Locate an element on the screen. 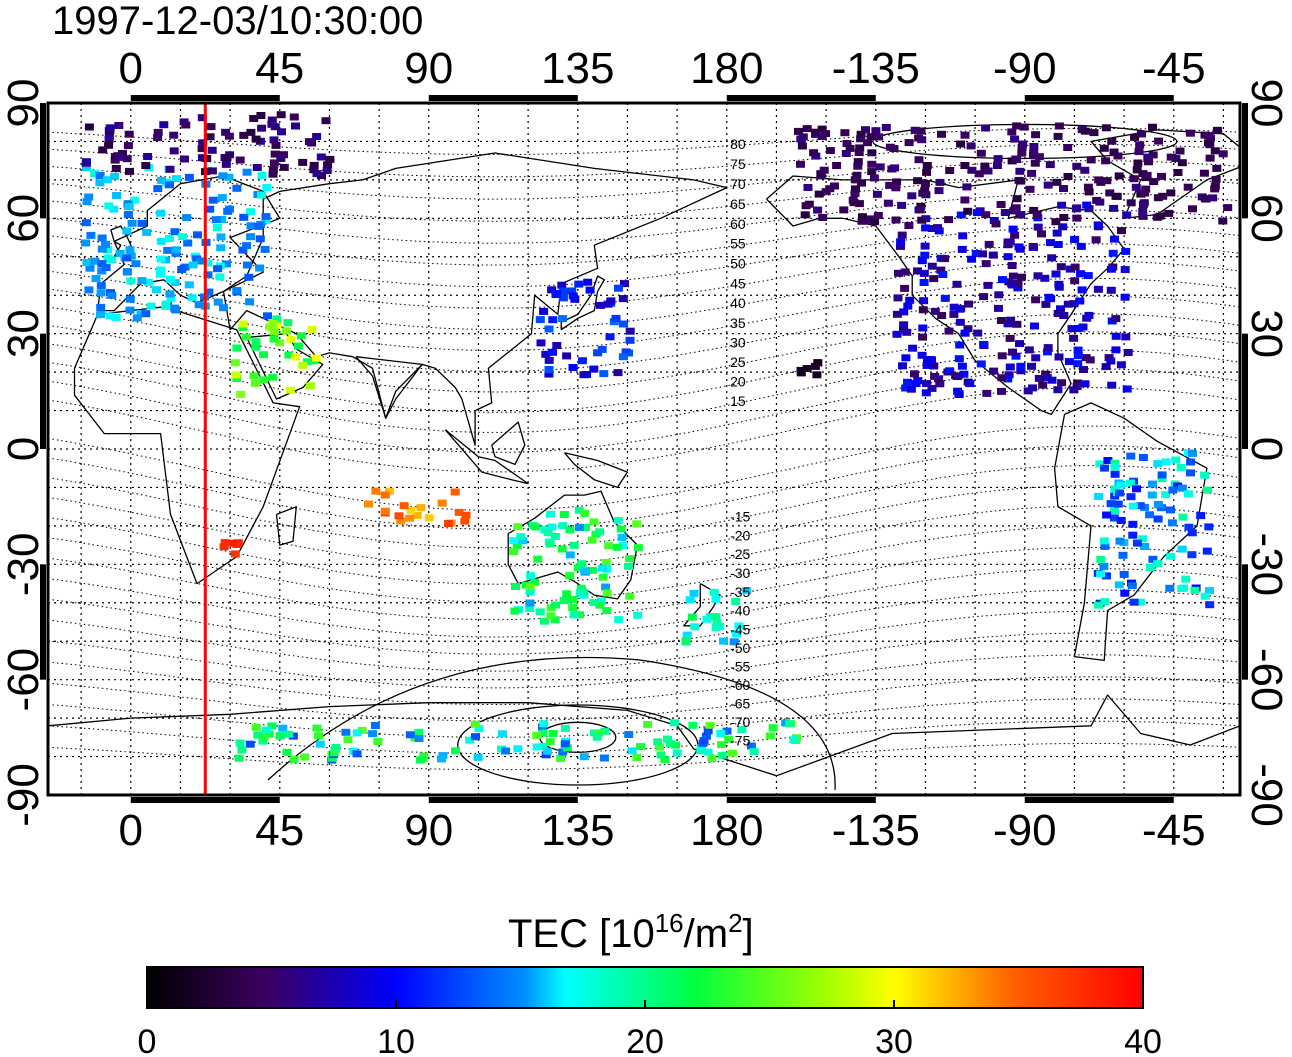 Image resolution: width=1292 pixels, height=1057 pixels. new-zealand-coast is located at coordinates (702, 605).